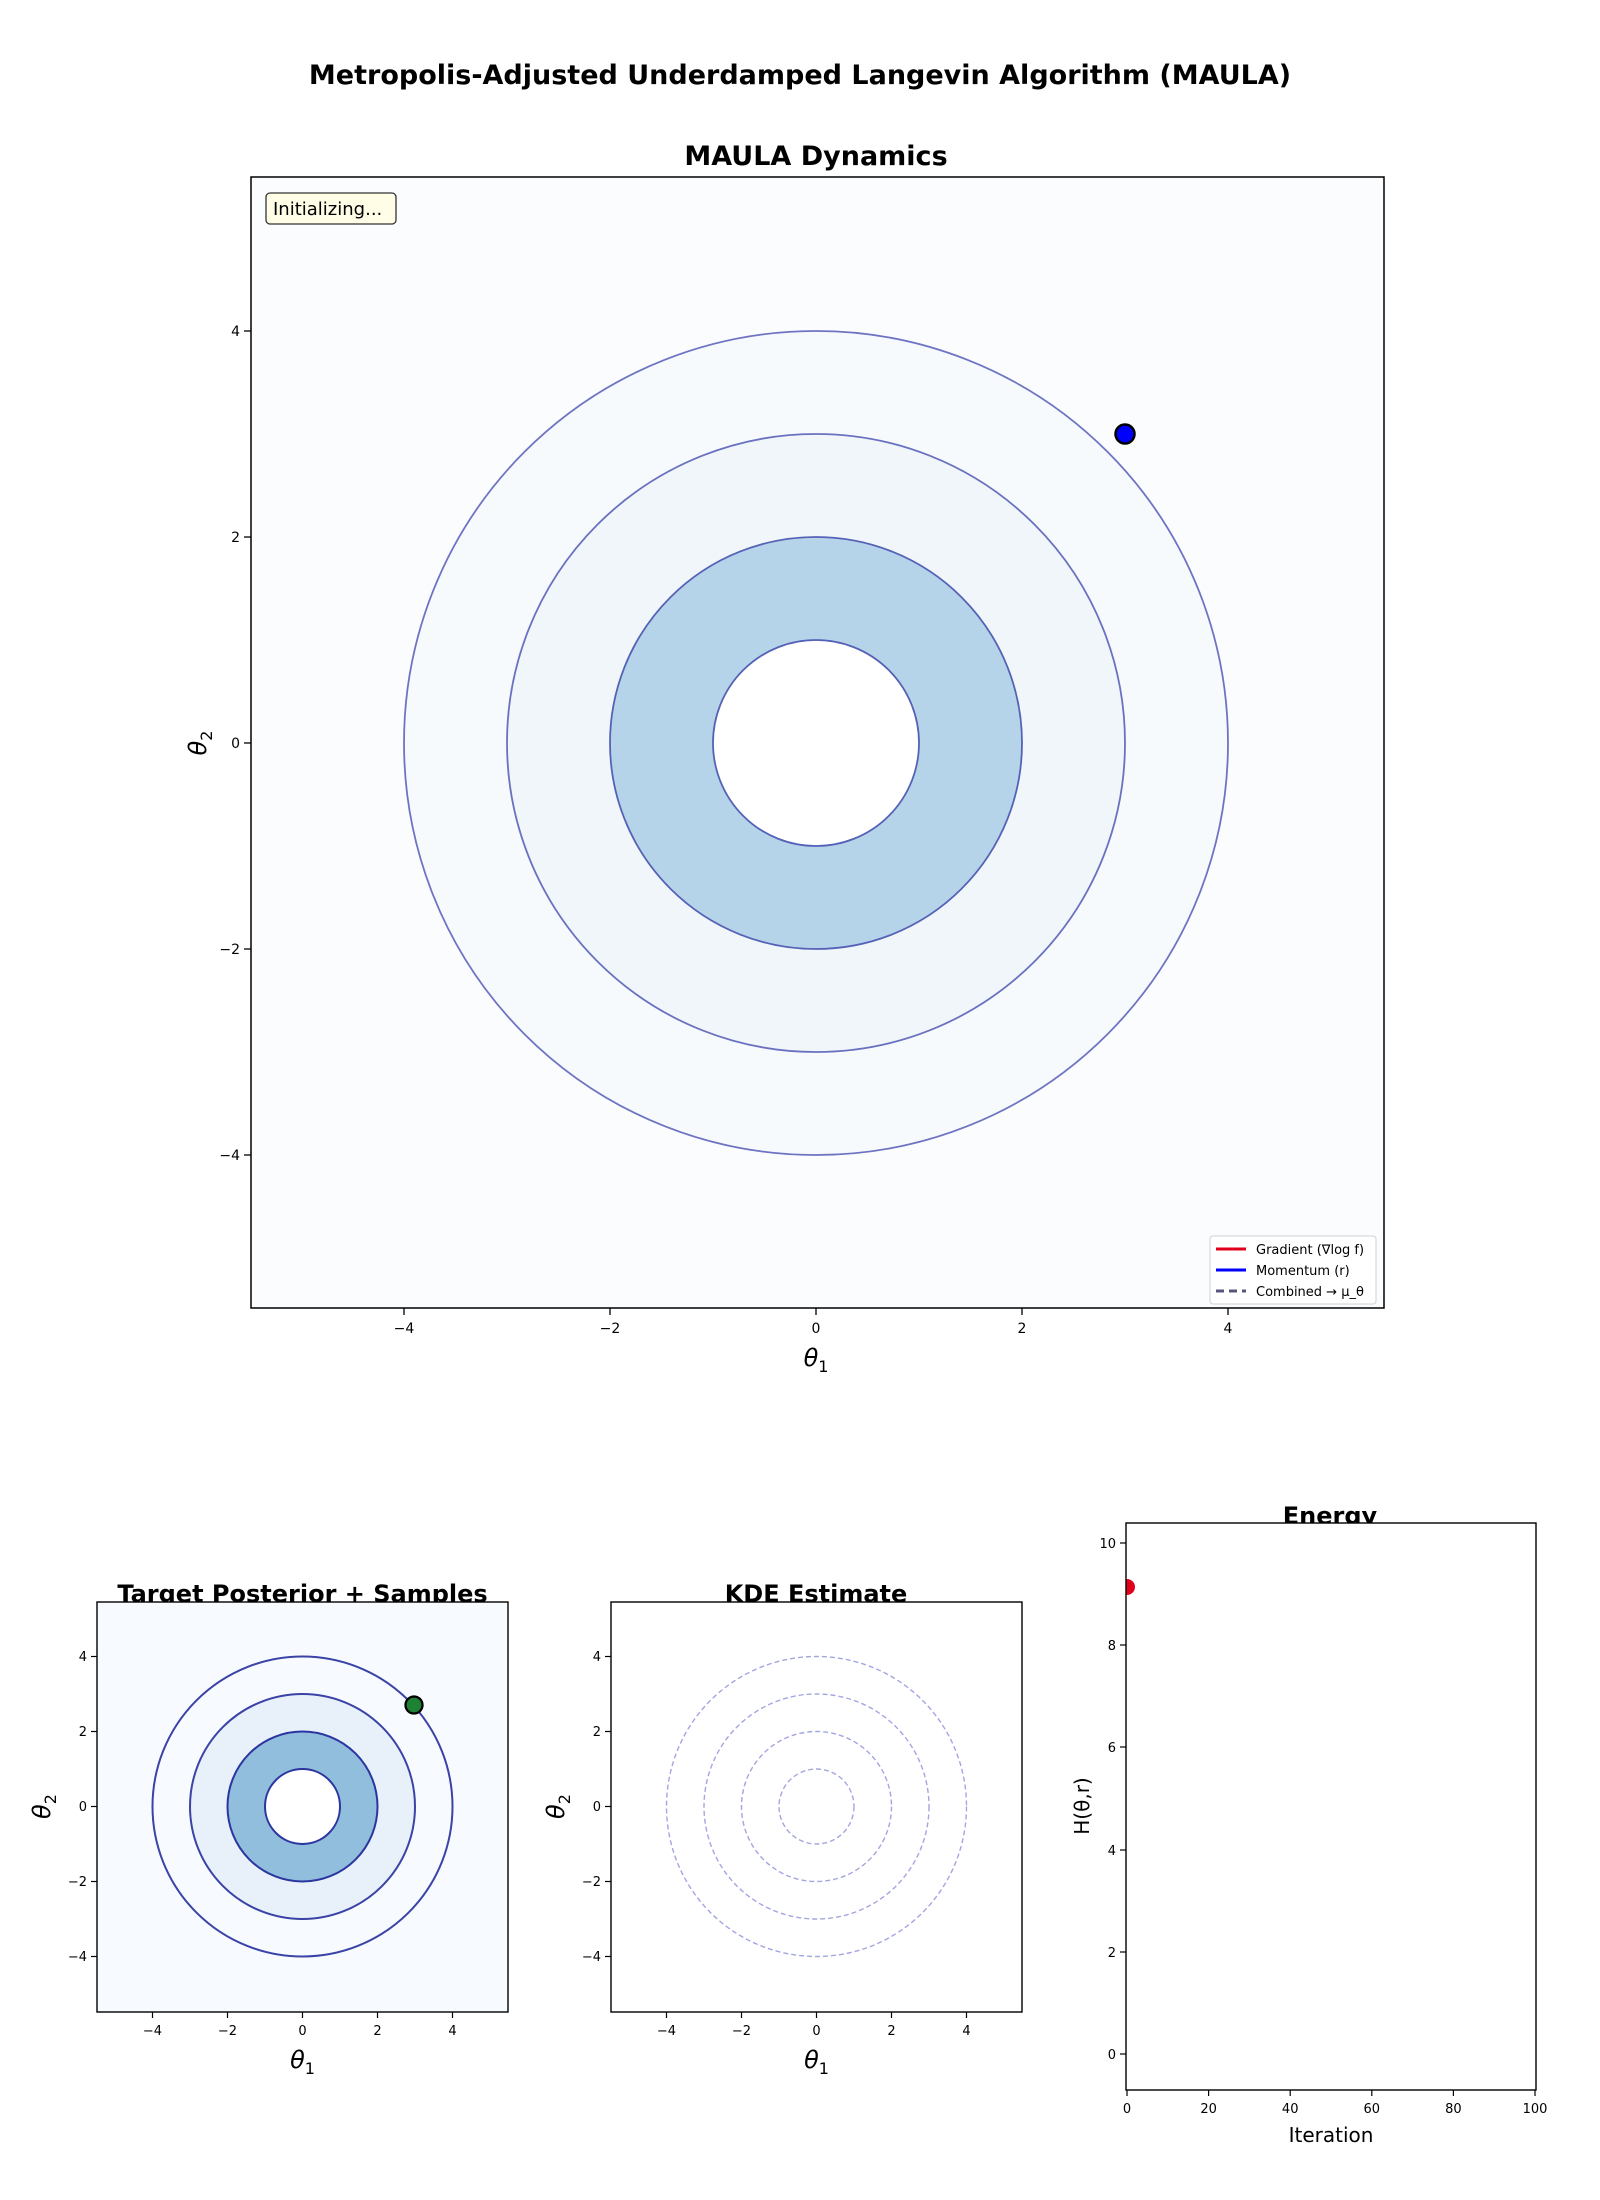 The height and width of the screenshot is (2200, 1600). What do you see at coordinates (816, 743) in the screenshot?
I see `contour-r1` at bounding box center [816, 743].